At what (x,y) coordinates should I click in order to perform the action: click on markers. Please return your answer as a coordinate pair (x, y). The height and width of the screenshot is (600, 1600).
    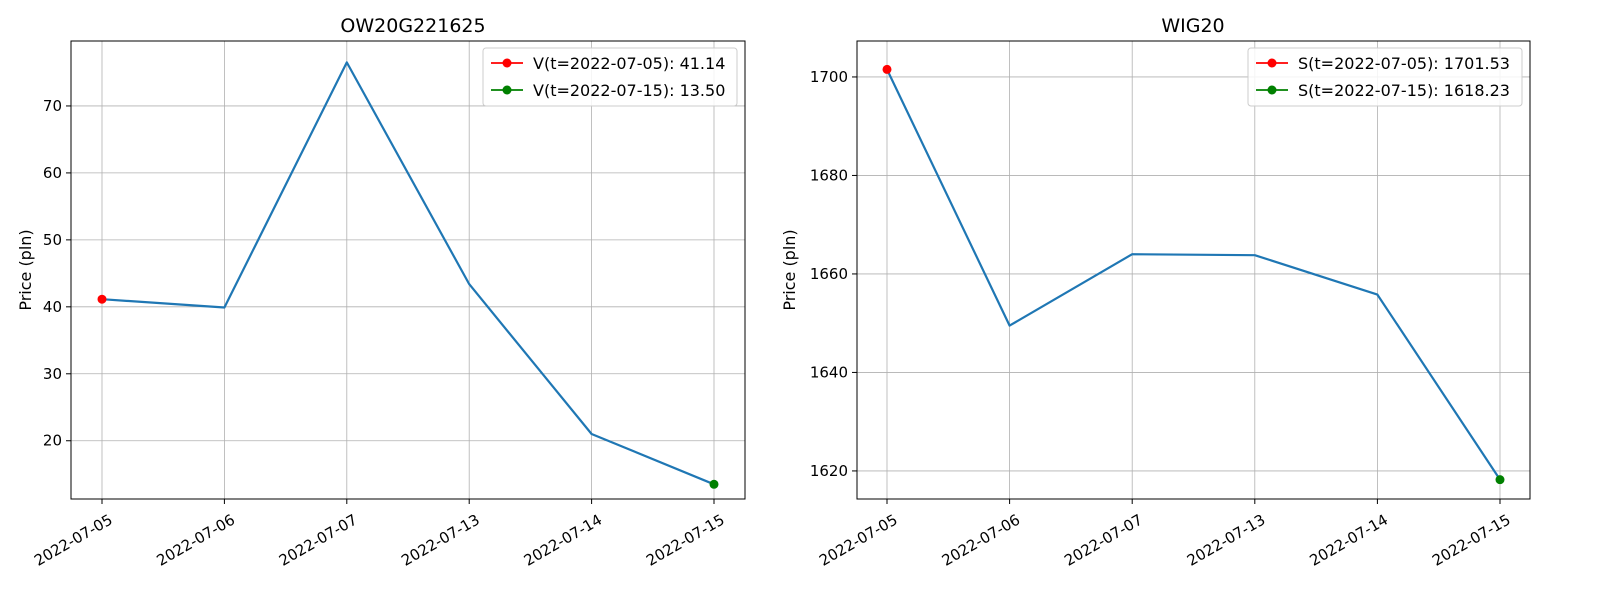
    Looking at the image, I should click on (408, 391).